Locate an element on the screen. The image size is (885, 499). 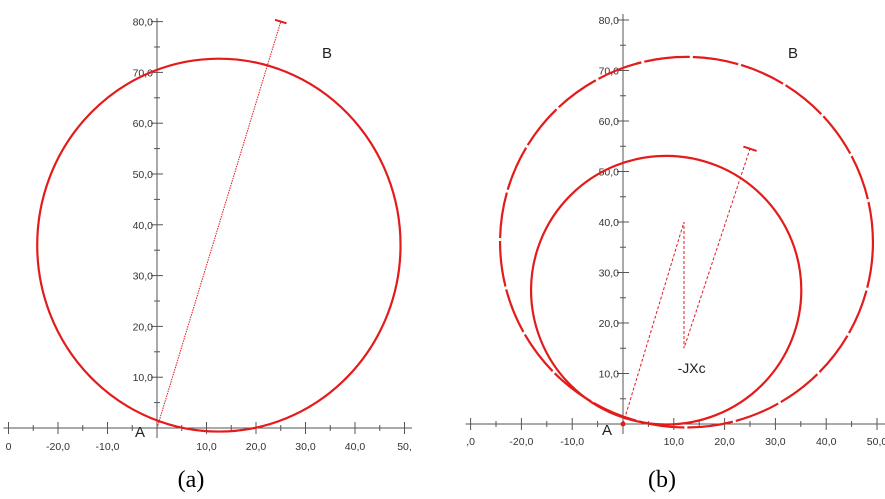
origin-point is located at coordinates (623, 424).